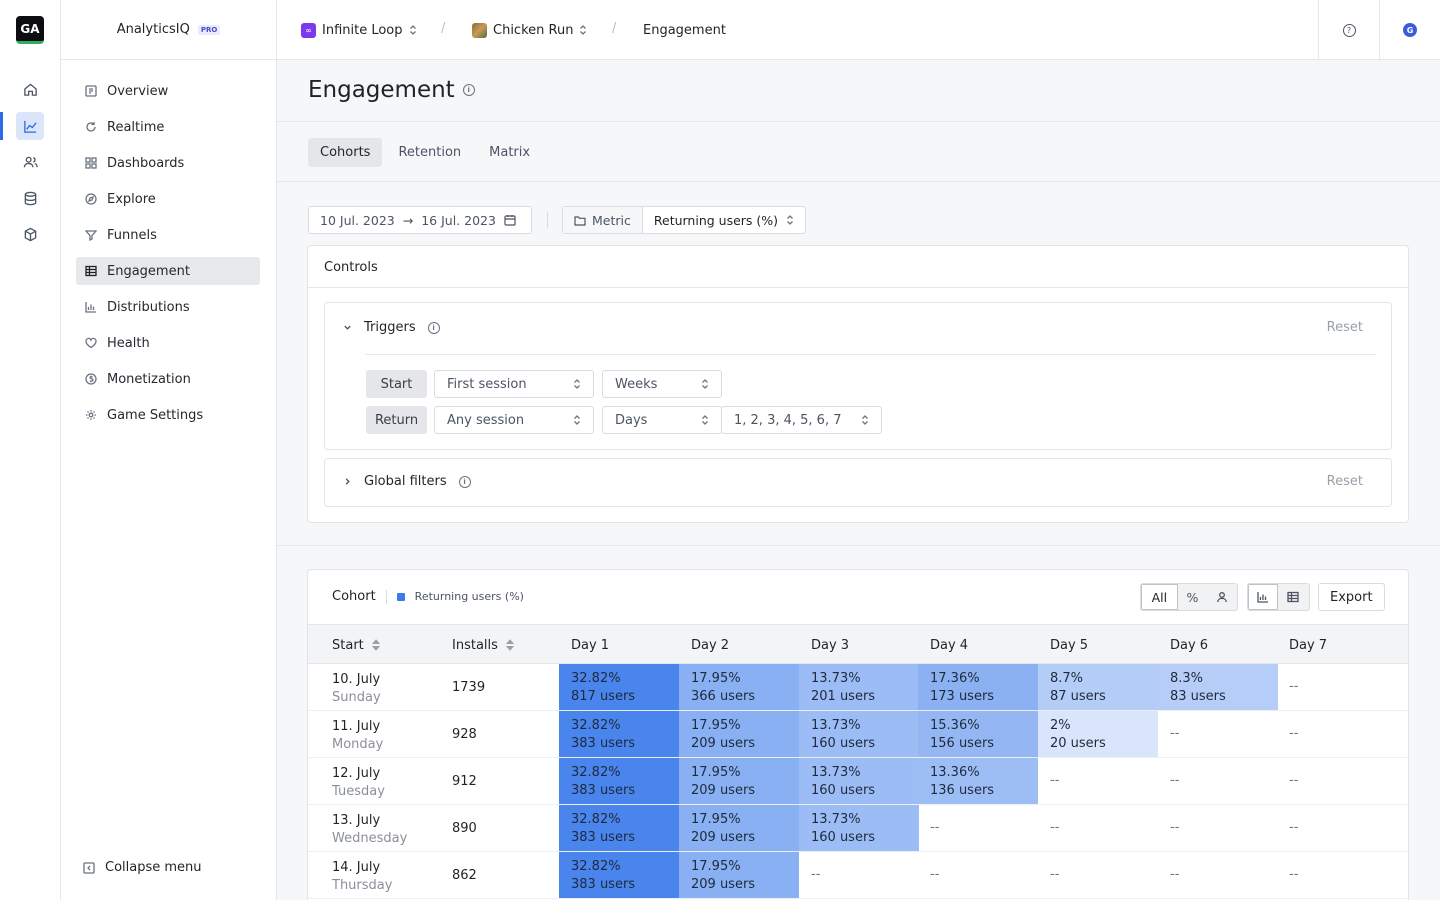 This screenshot has width=1440, height=900. Describe the element at coordinates (359, 30) in the screenshot. I see `org-switcher: ∞ Infinite Loop` at that location.